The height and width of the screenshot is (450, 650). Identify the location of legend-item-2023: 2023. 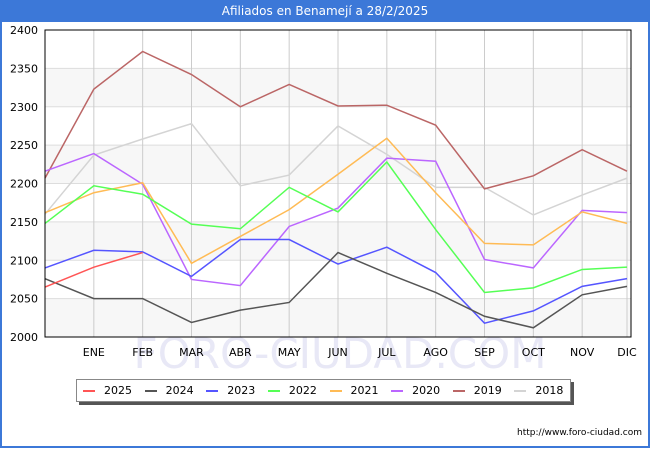
(234, 390).